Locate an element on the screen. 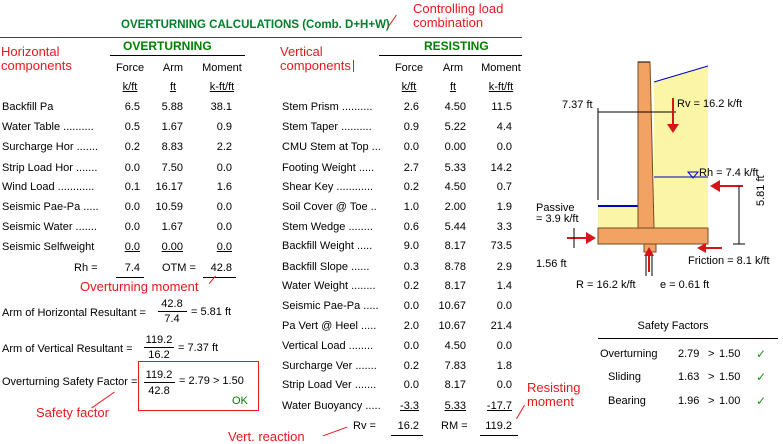 The image size is (783, 444). annotation-safety-factor: Safety factor is located at coordinates (72, 412).